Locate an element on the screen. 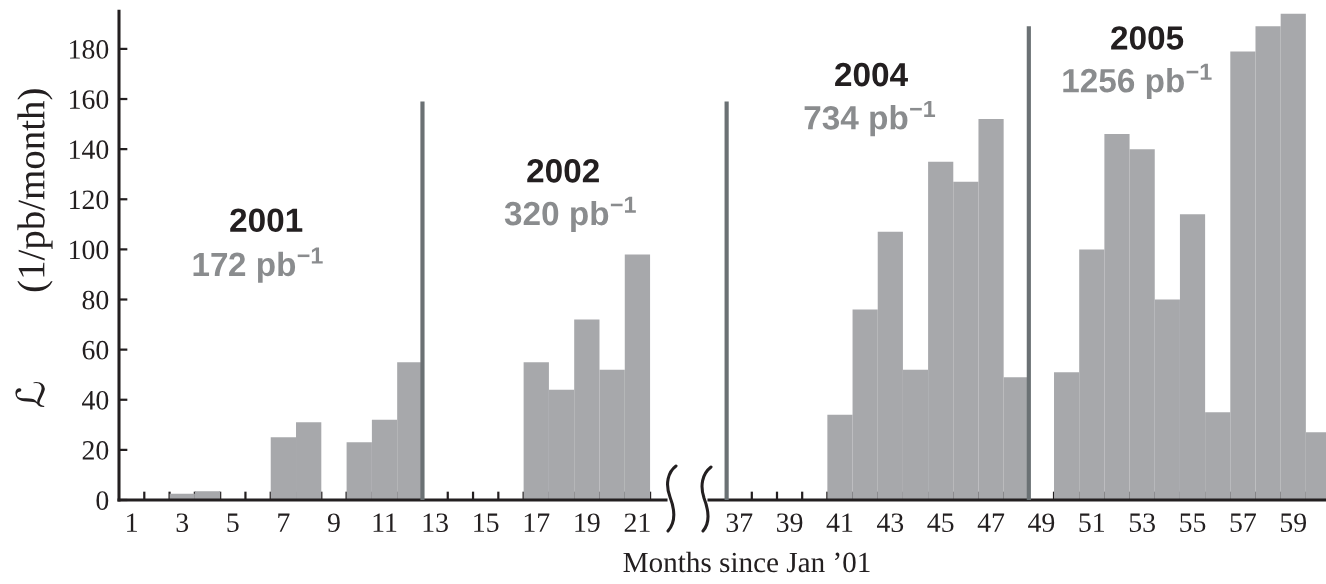  y-tick-label: 80 is located at coordinates (95, 300).